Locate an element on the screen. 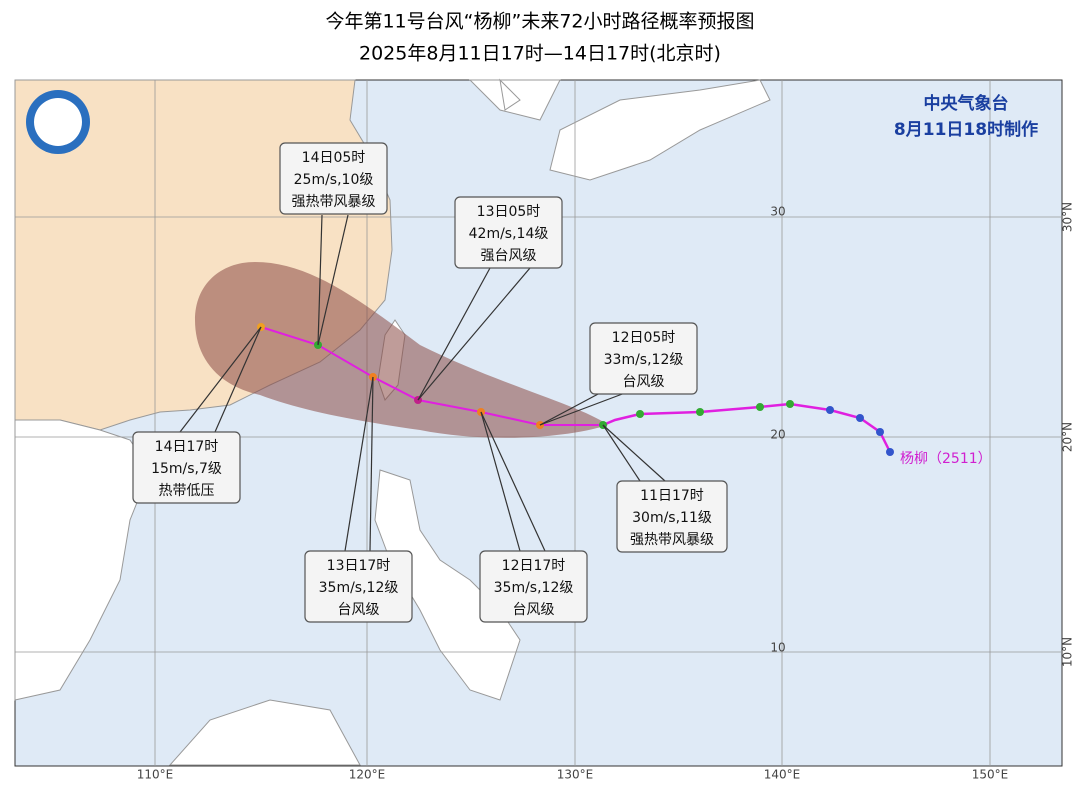 The width and height of the screenshot is (1080, 803). forecast-wind: 15m/s,7级 is located at coordinates (186, 469).